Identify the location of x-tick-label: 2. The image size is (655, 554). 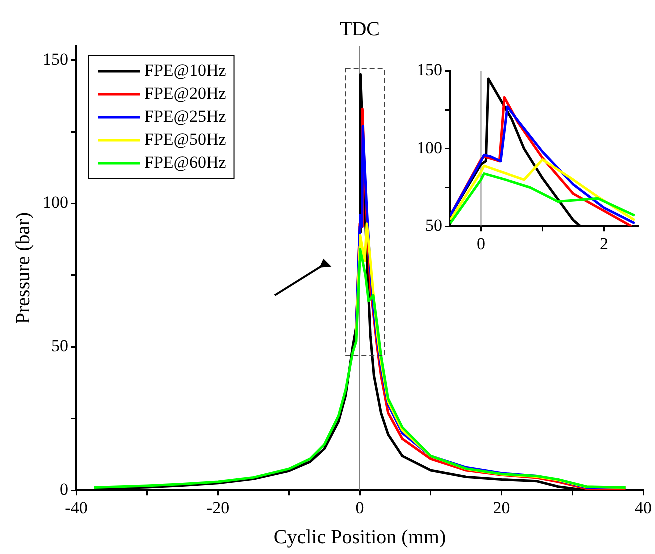
(604, 244).